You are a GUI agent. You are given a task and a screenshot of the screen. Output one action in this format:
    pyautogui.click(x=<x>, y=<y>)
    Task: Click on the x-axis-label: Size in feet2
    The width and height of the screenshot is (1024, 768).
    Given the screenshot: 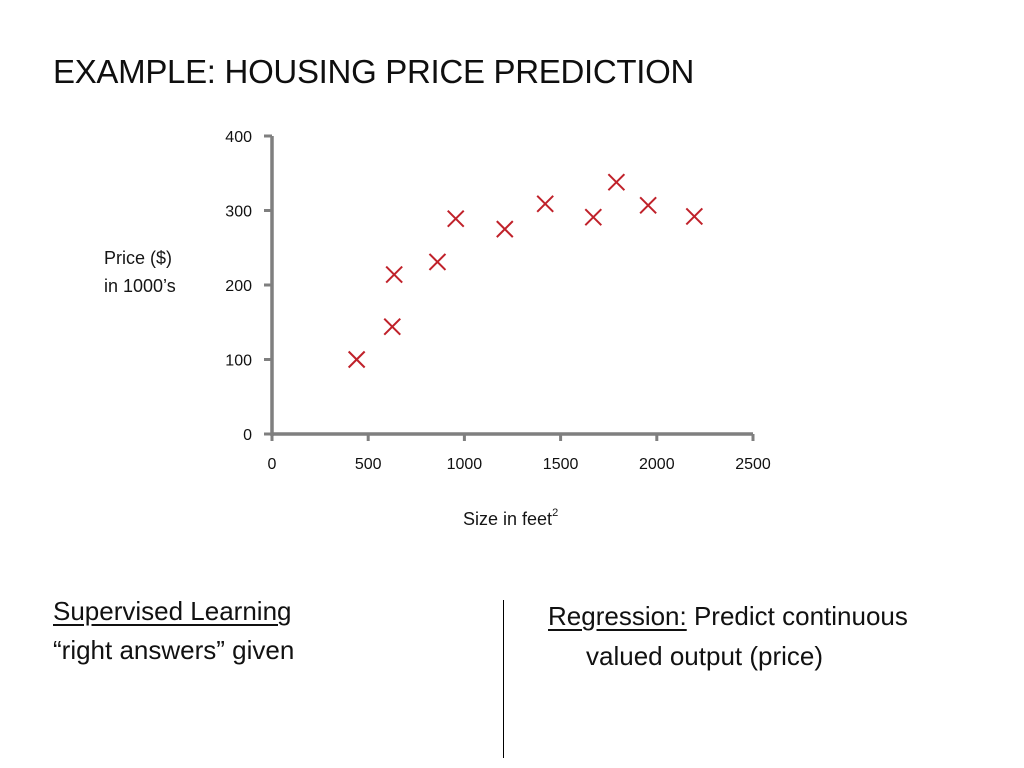 What is the action you would take?
    pyautogui.click(x=511, y=518)
    